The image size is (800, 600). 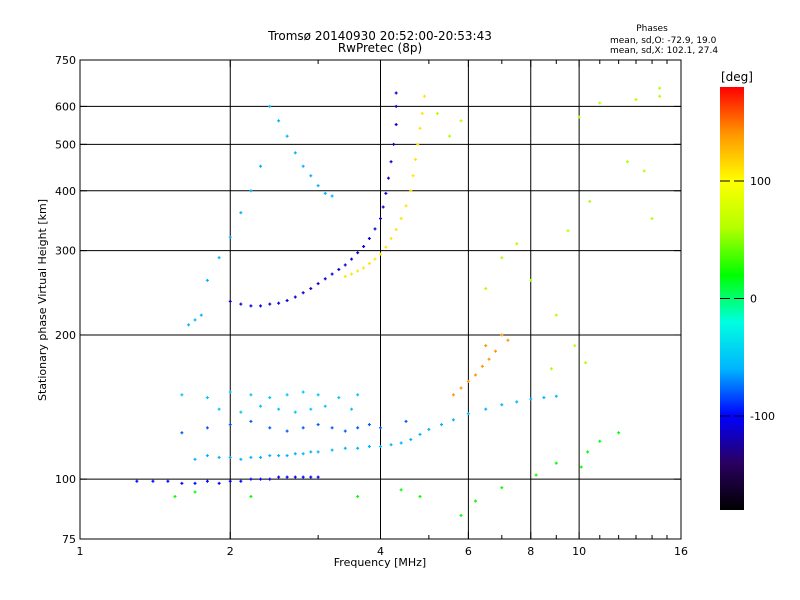 I want to click on phases-x-stats: mean, sd,X: 102.1, 27.4, so click(x=664, y=51).